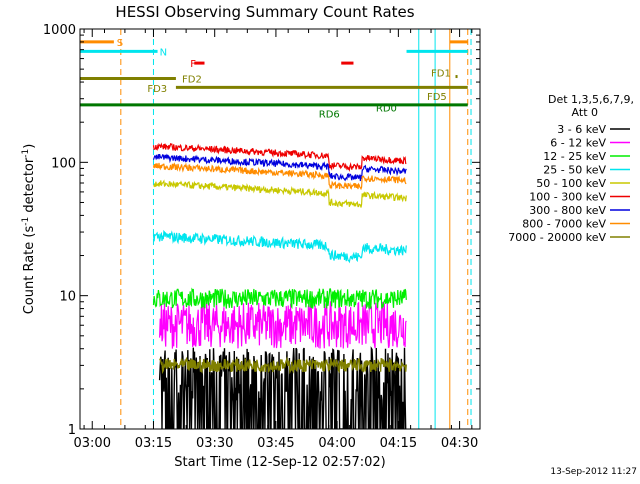 The height and width of the screenshot is (484, 640). I want to click on flag-label-1: N, so click(163, 52).